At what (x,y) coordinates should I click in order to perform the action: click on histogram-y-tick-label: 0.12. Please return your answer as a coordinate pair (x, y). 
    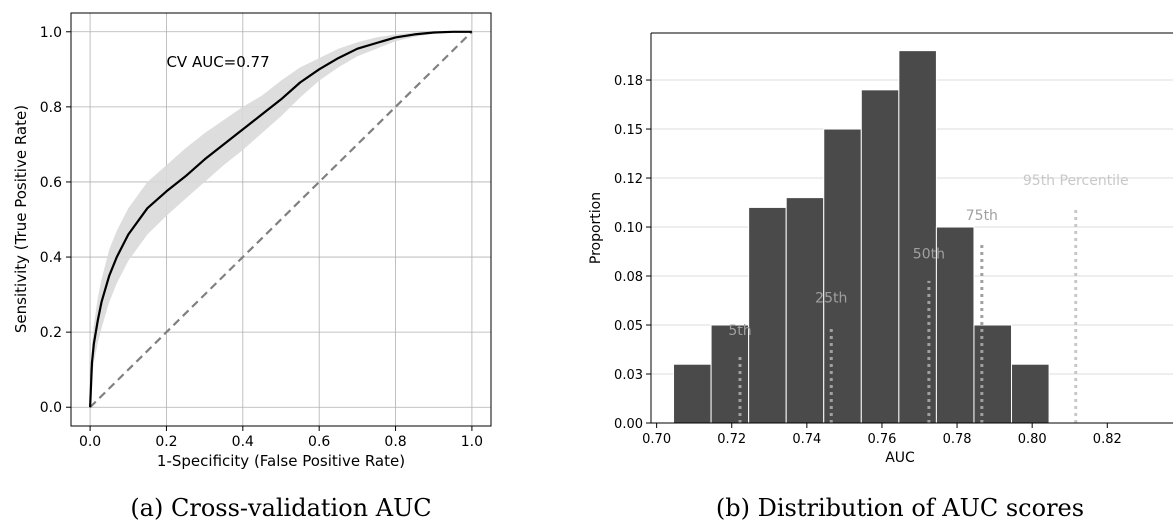
    Looking at the image, I should click on (628, 179).